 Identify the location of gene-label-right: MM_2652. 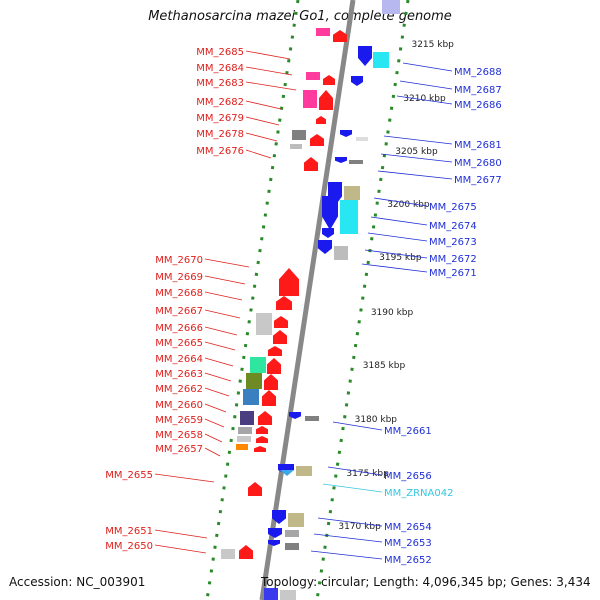
(408, 560).